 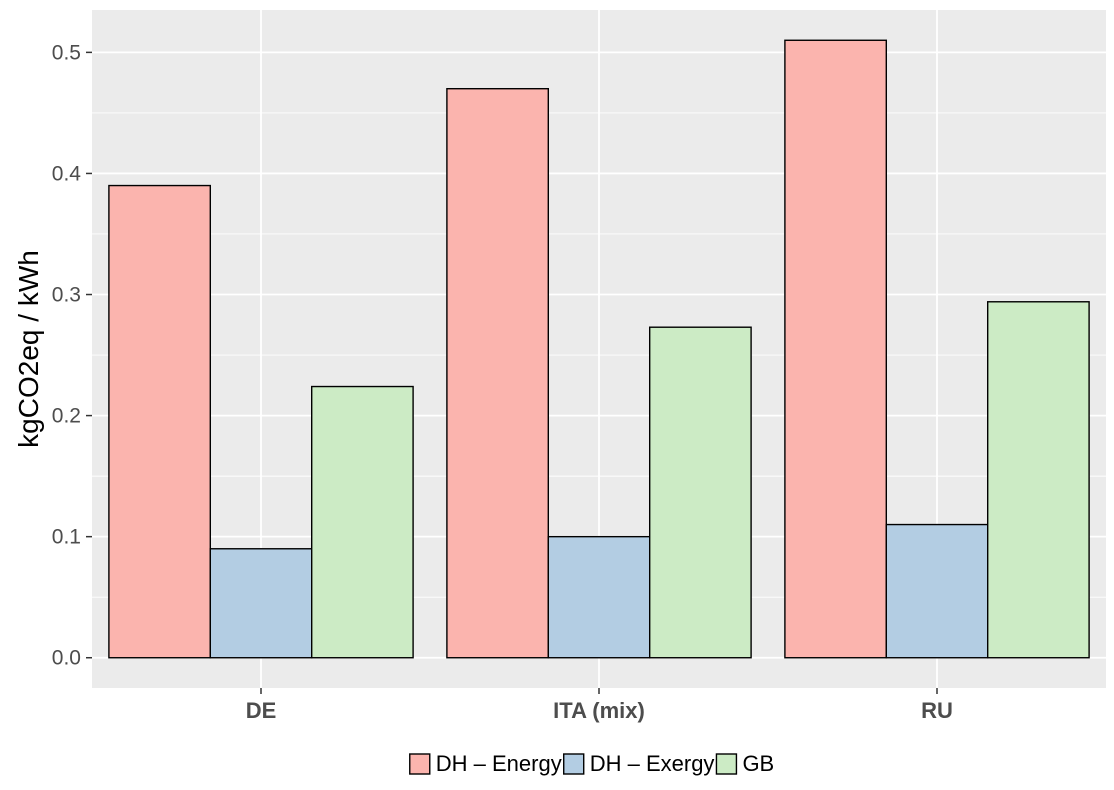 I want to click on x-axis-ticks: DE ITA (mix) RU, so click(x=599, y=705).